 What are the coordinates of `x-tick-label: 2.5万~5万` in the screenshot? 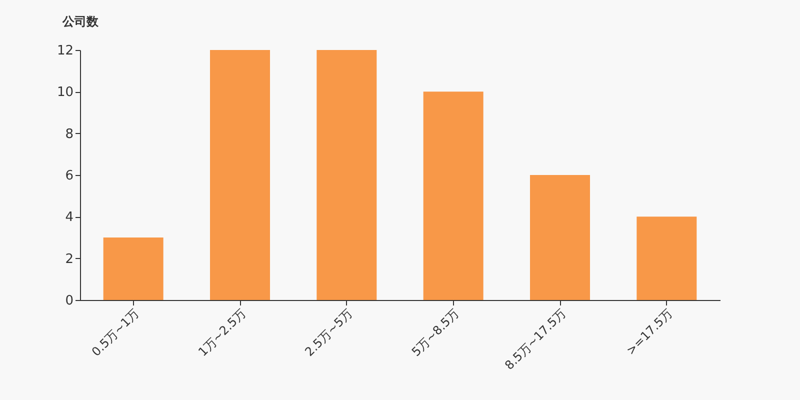 It's located at (329, 332).